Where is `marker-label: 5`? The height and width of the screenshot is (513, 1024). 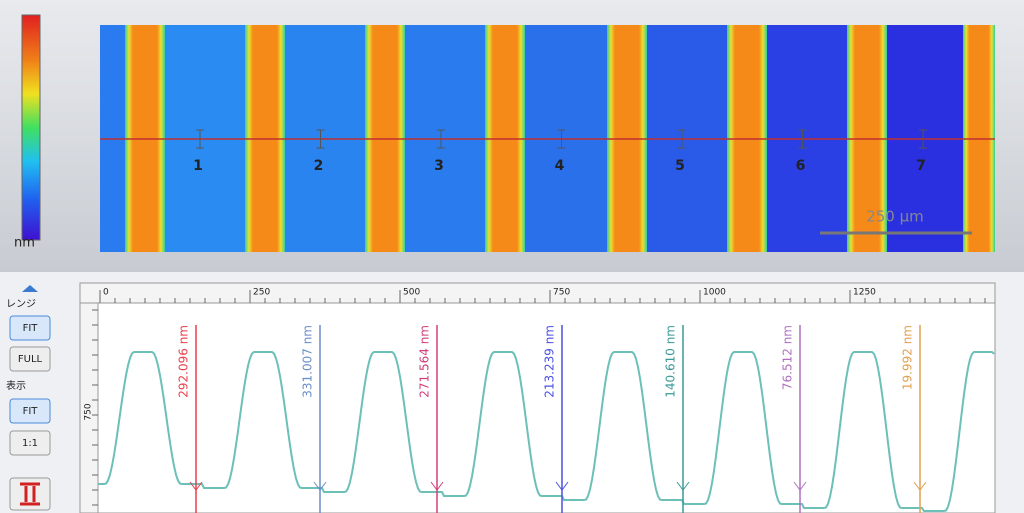 marker-label: 5 is located at coordinates (680, 166).